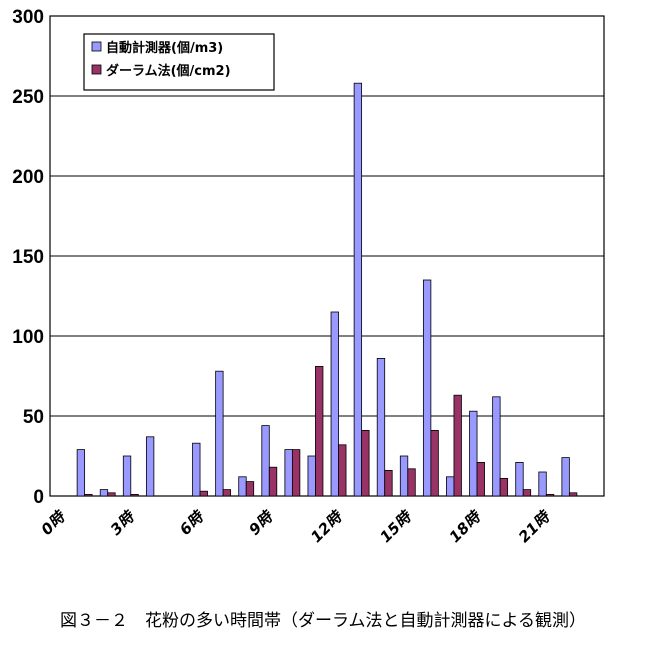 The image size is (646, 646). What do you see at coordinates (28, 337) in the screenshot?
I see `y-tick-label: 100` at bounding box center [28, 337].